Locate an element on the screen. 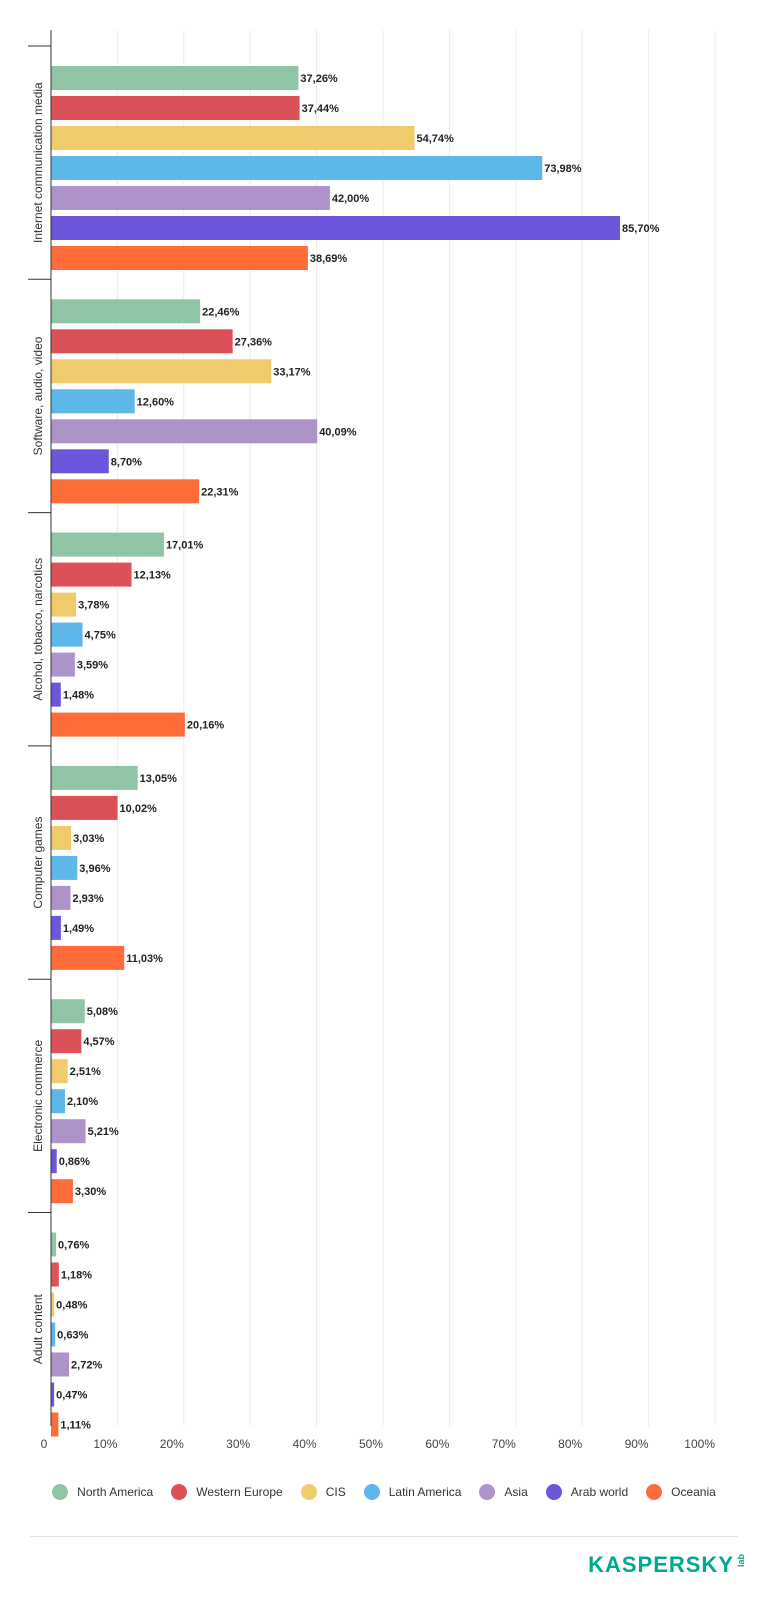 The width and height of the screenshot is (768, 1600). x-tick-label: 10% is located at coordinates (105, 1444).